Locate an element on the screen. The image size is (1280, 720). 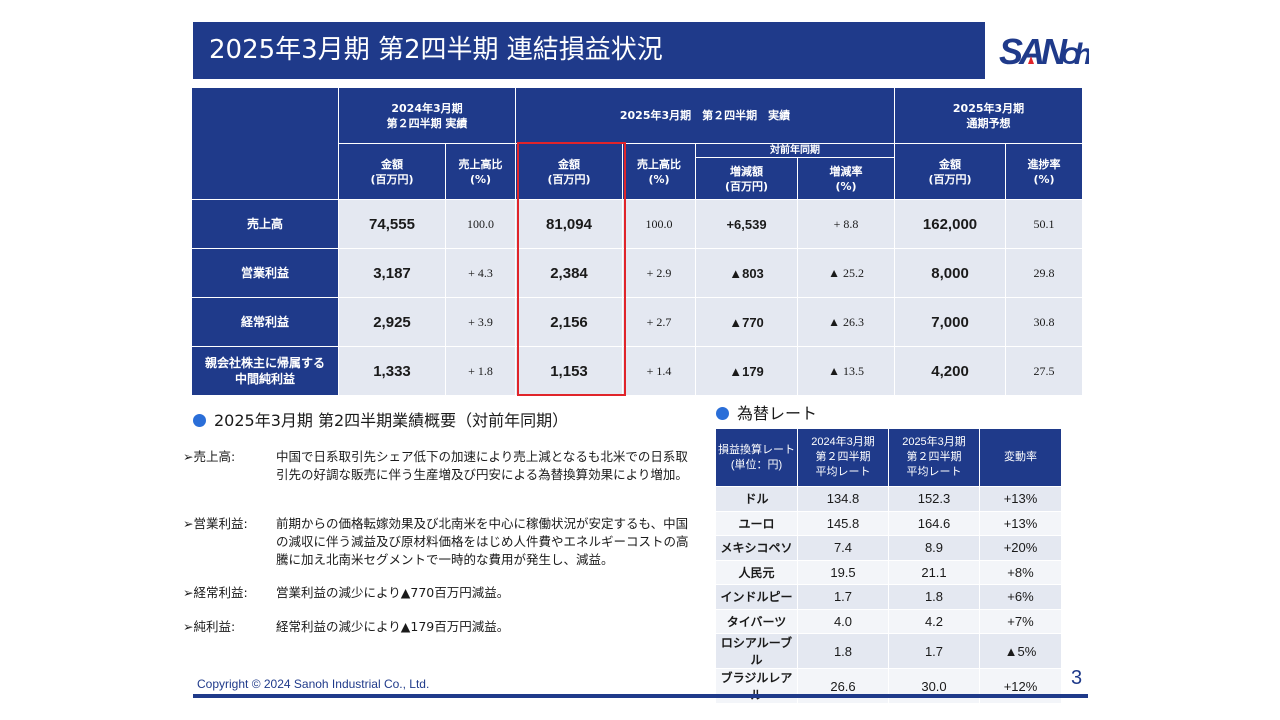
fx-title-text: 為替レート is located at coordinates (777, 413).